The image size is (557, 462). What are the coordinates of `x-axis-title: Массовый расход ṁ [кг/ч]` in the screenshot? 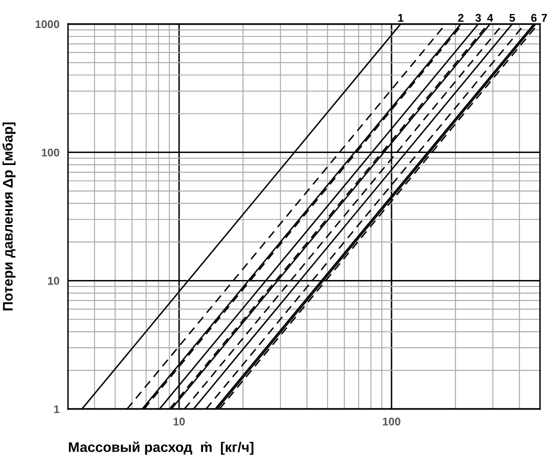 It's located at (161, 448).